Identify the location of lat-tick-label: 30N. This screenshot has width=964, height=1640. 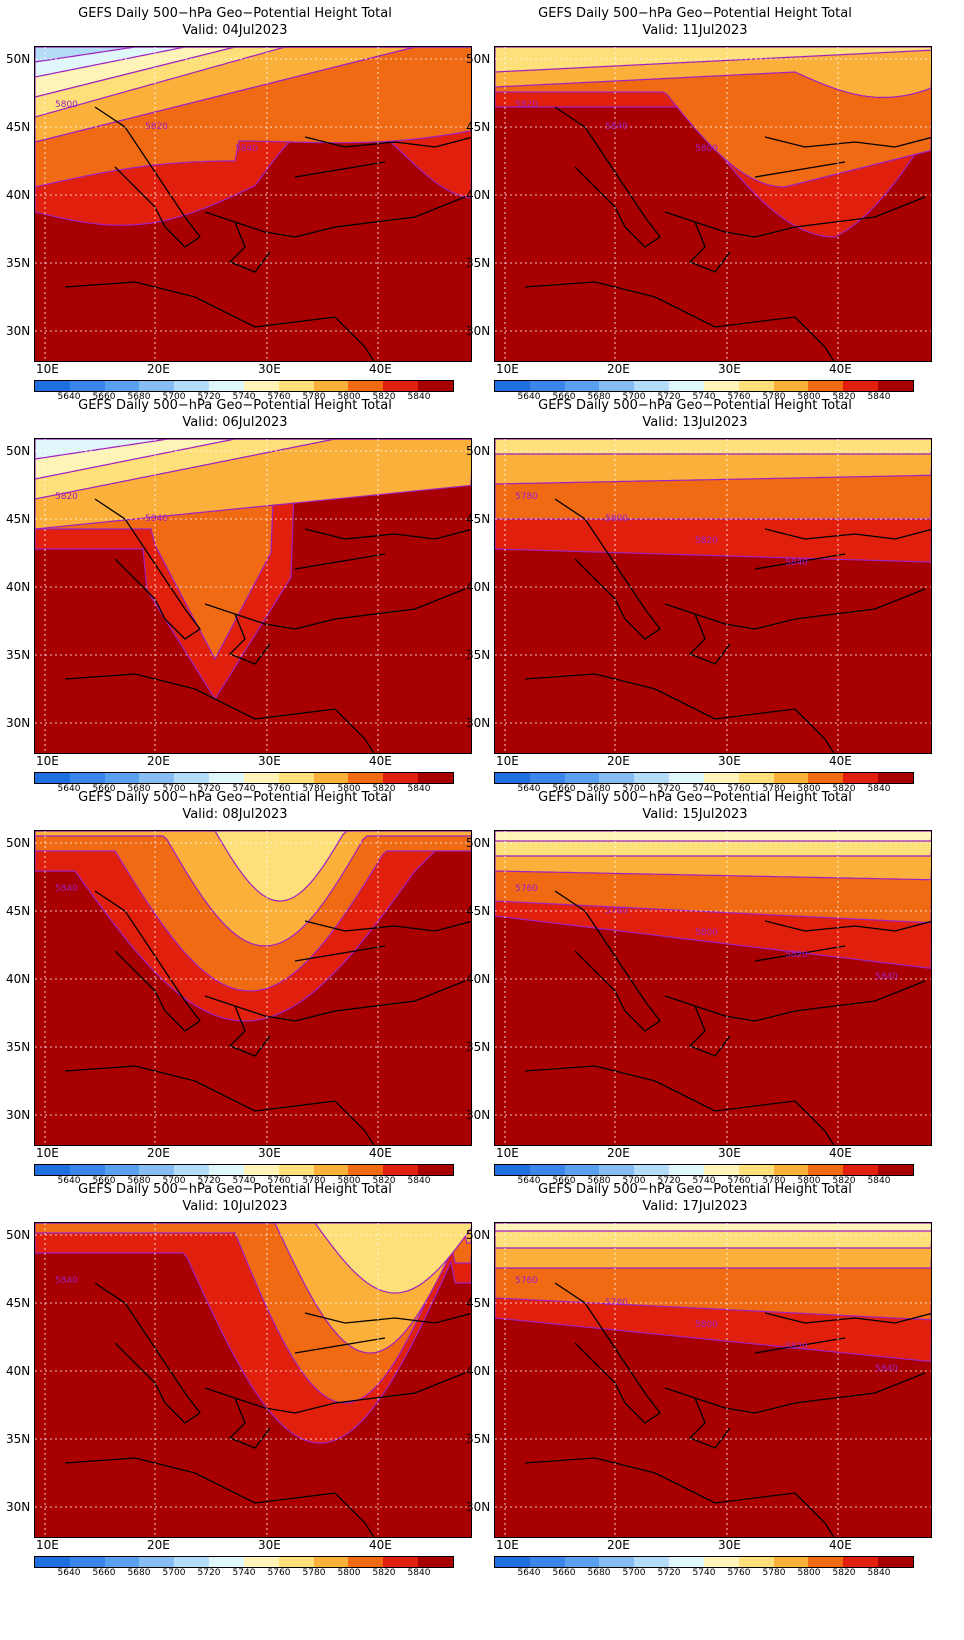
(18, 723).